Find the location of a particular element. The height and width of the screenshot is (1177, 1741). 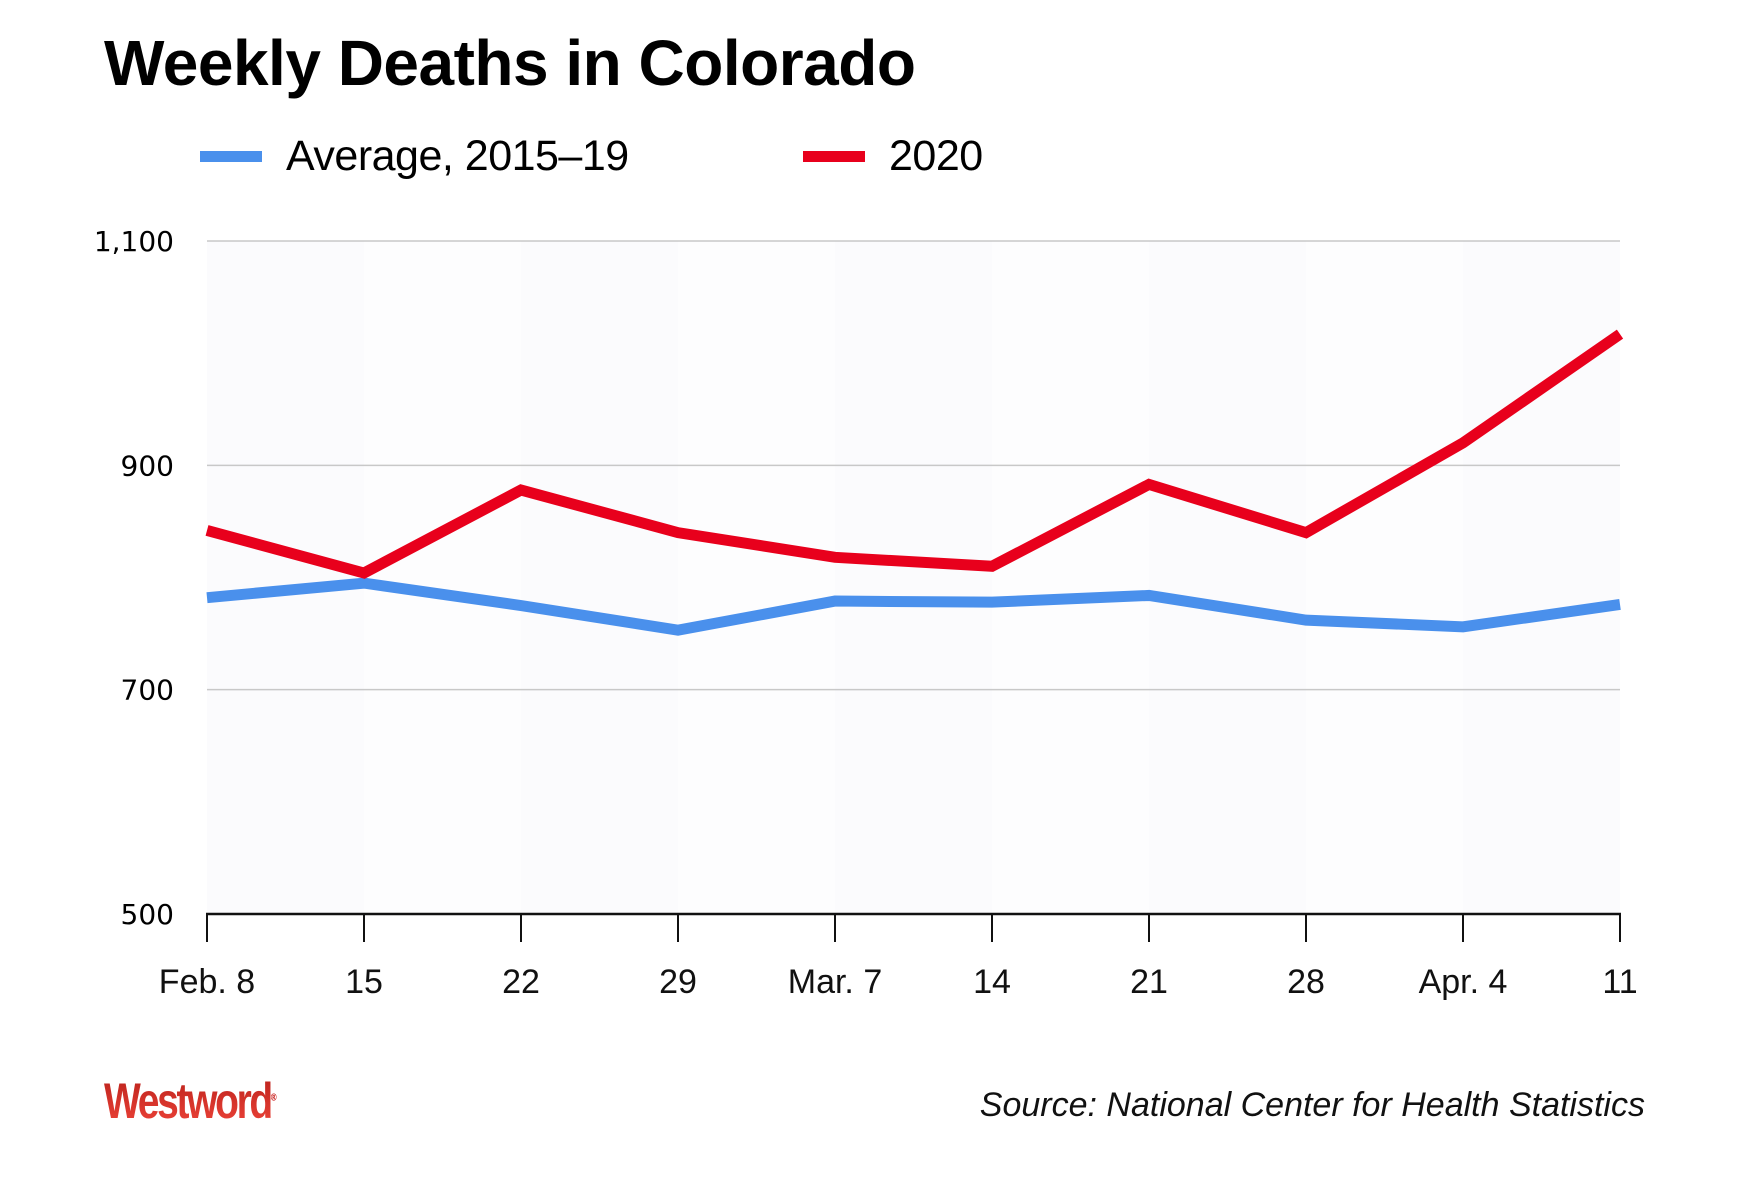

x-tick-label: 29 is located at coordinates (678, 982).